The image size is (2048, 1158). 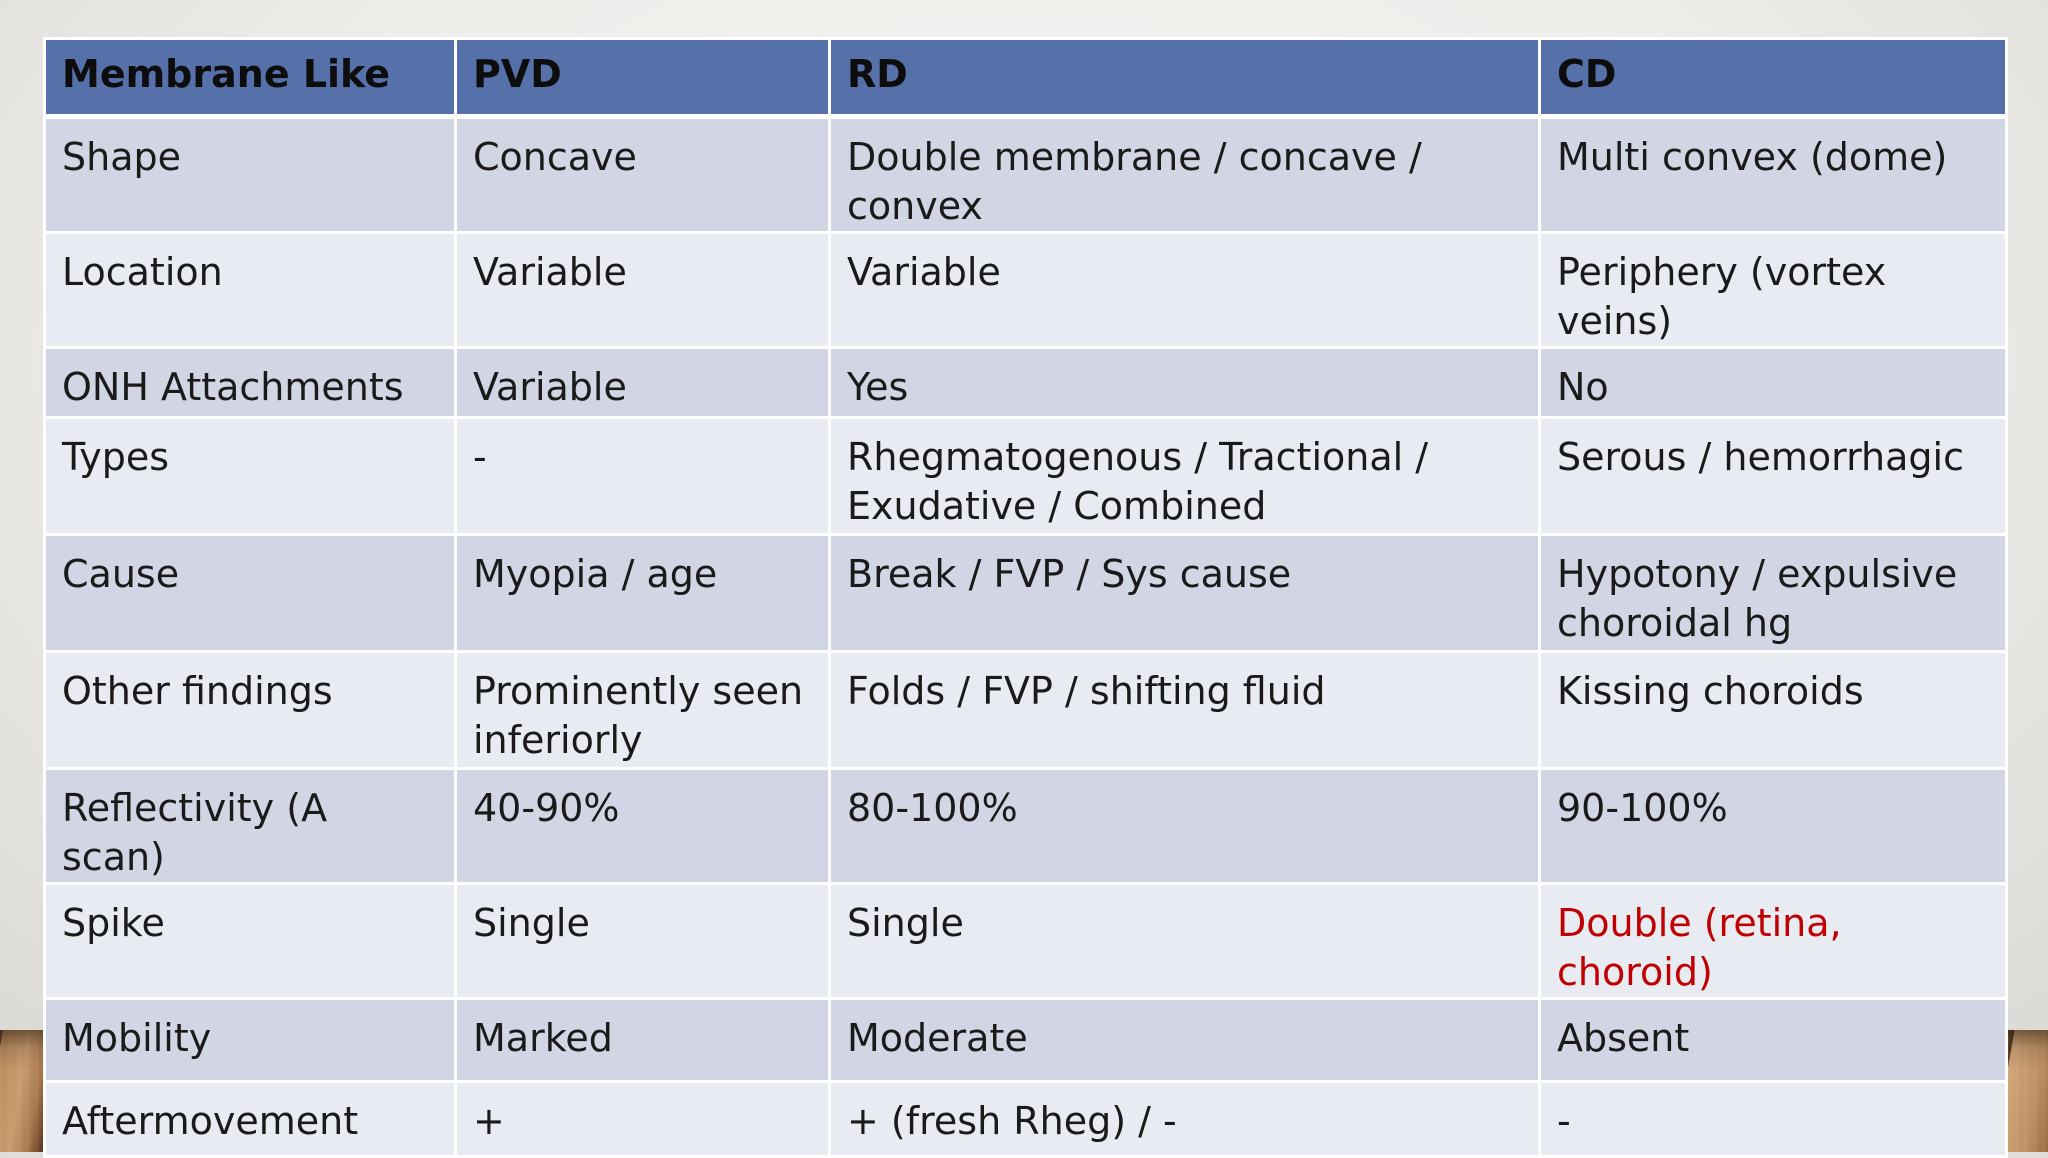 I want to click on cell-rd: Yes, so click(x=1184, y=382).